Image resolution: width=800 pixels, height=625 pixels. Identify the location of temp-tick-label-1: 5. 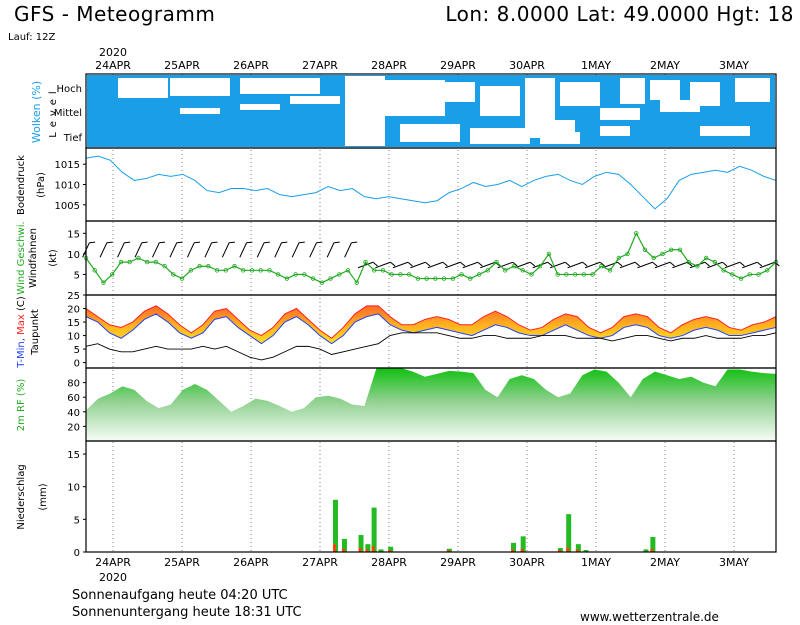
(77, 350).